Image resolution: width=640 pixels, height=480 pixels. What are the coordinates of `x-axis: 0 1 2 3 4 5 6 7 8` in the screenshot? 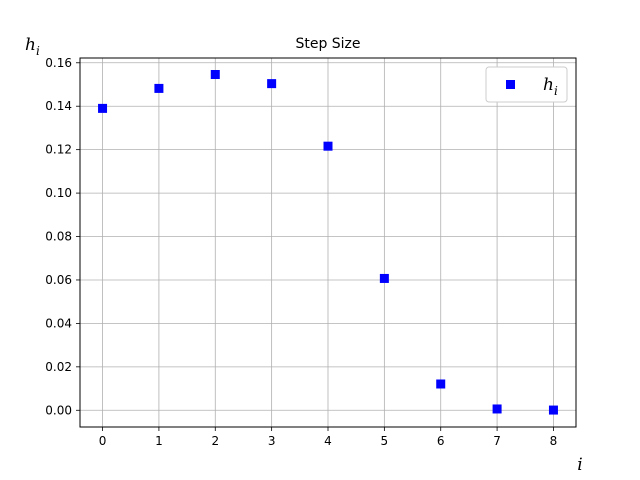 It's located at (328, 437).